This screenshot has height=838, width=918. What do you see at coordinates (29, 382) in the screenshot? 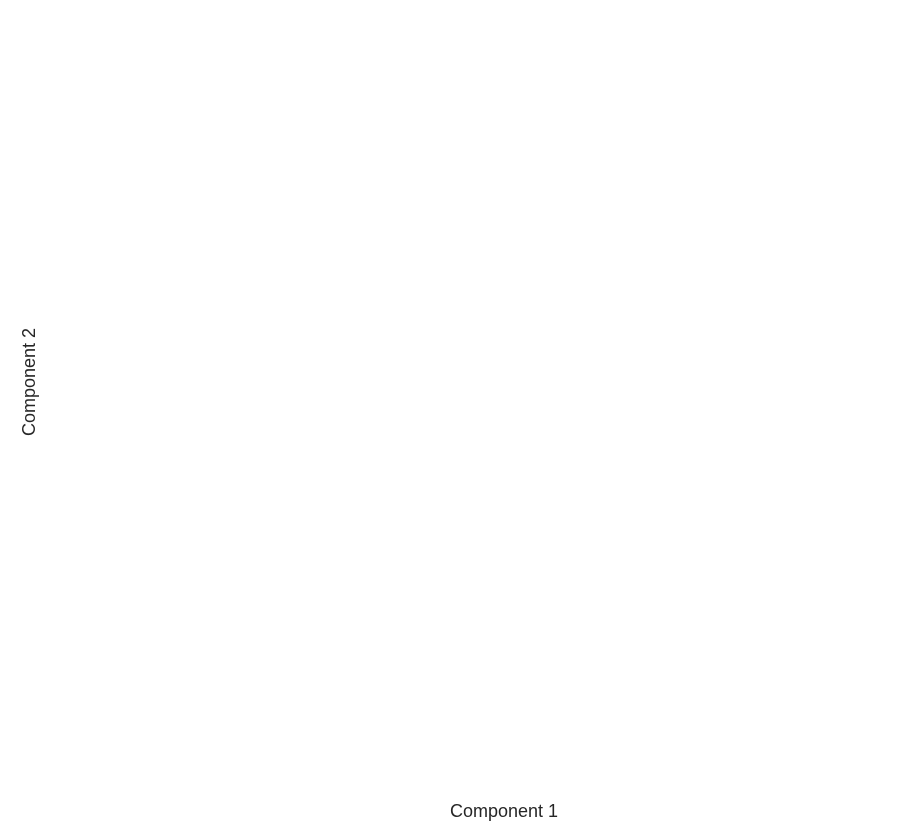
I see `y-axis-label: Component 2` at bounding box center [29, 382].